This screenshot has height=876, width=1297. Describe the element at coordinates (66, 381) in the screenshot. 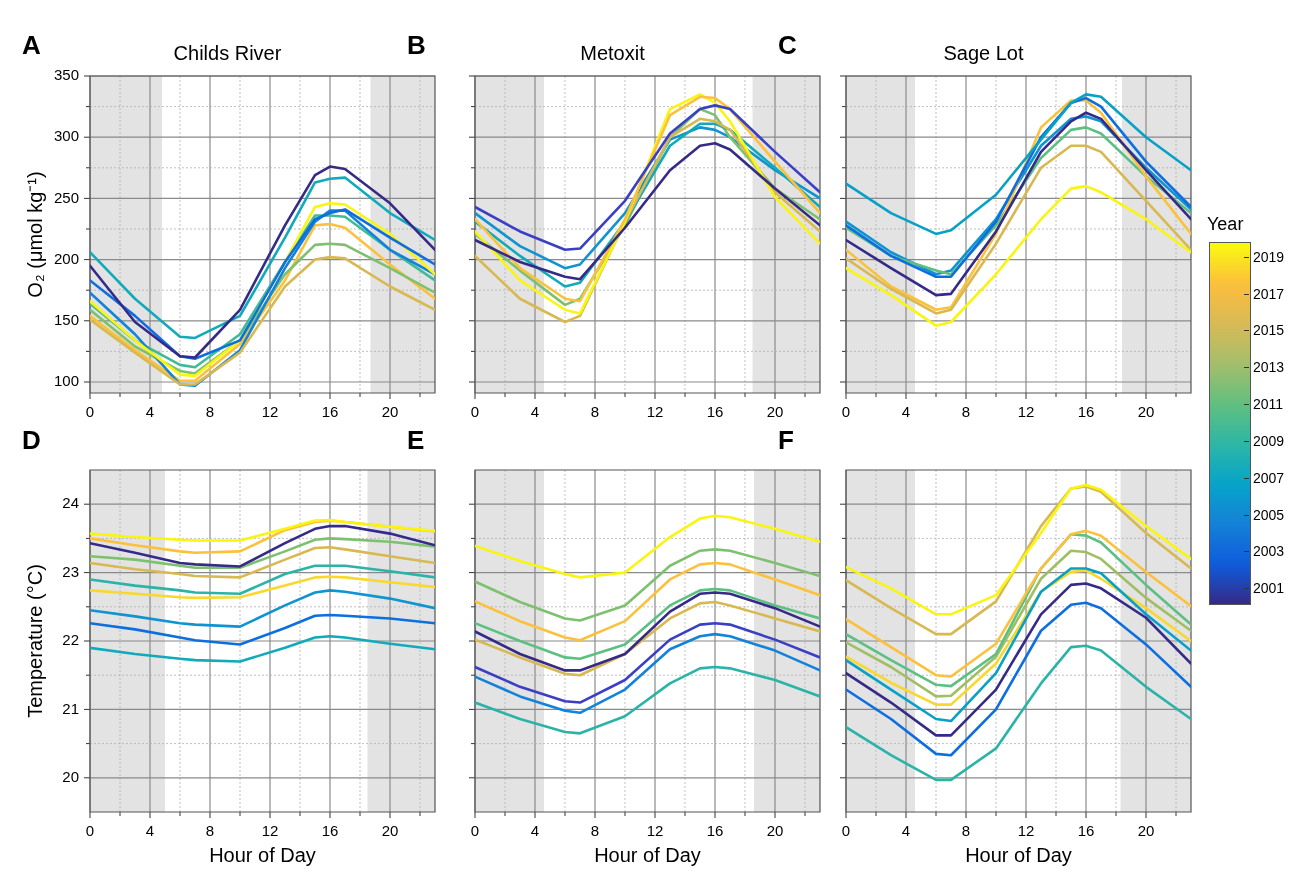

I see `y-tick-label: 100` at that location.